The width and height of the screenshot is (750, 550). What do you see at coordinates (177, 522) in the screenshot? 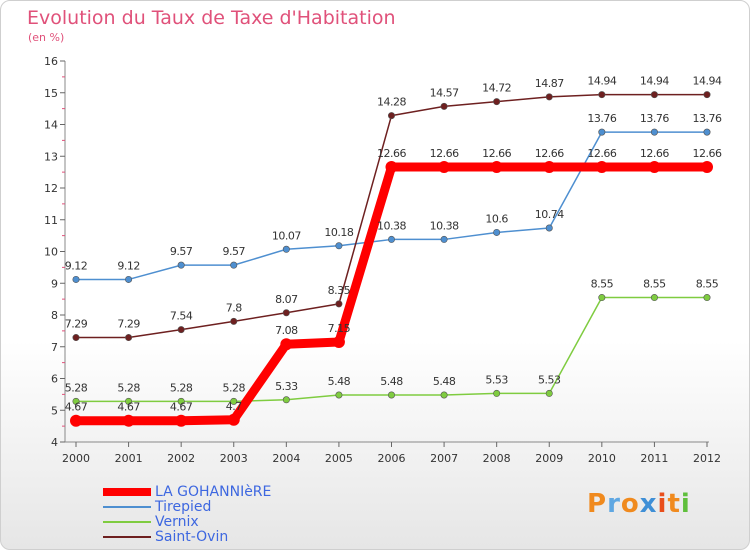
I see `legend-label: Vernix` at bounding box center [177, 522].